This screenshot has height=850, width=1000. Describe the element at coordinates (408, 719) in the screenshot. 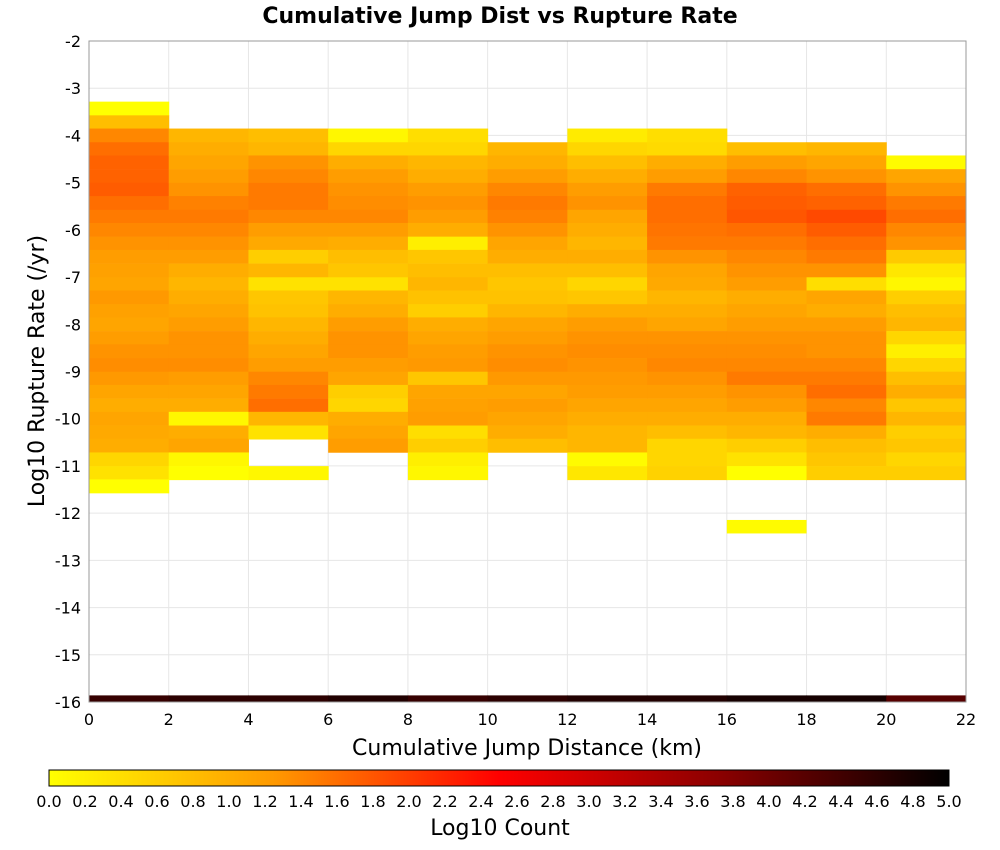

I see `x-tick-label: 8` at that location.